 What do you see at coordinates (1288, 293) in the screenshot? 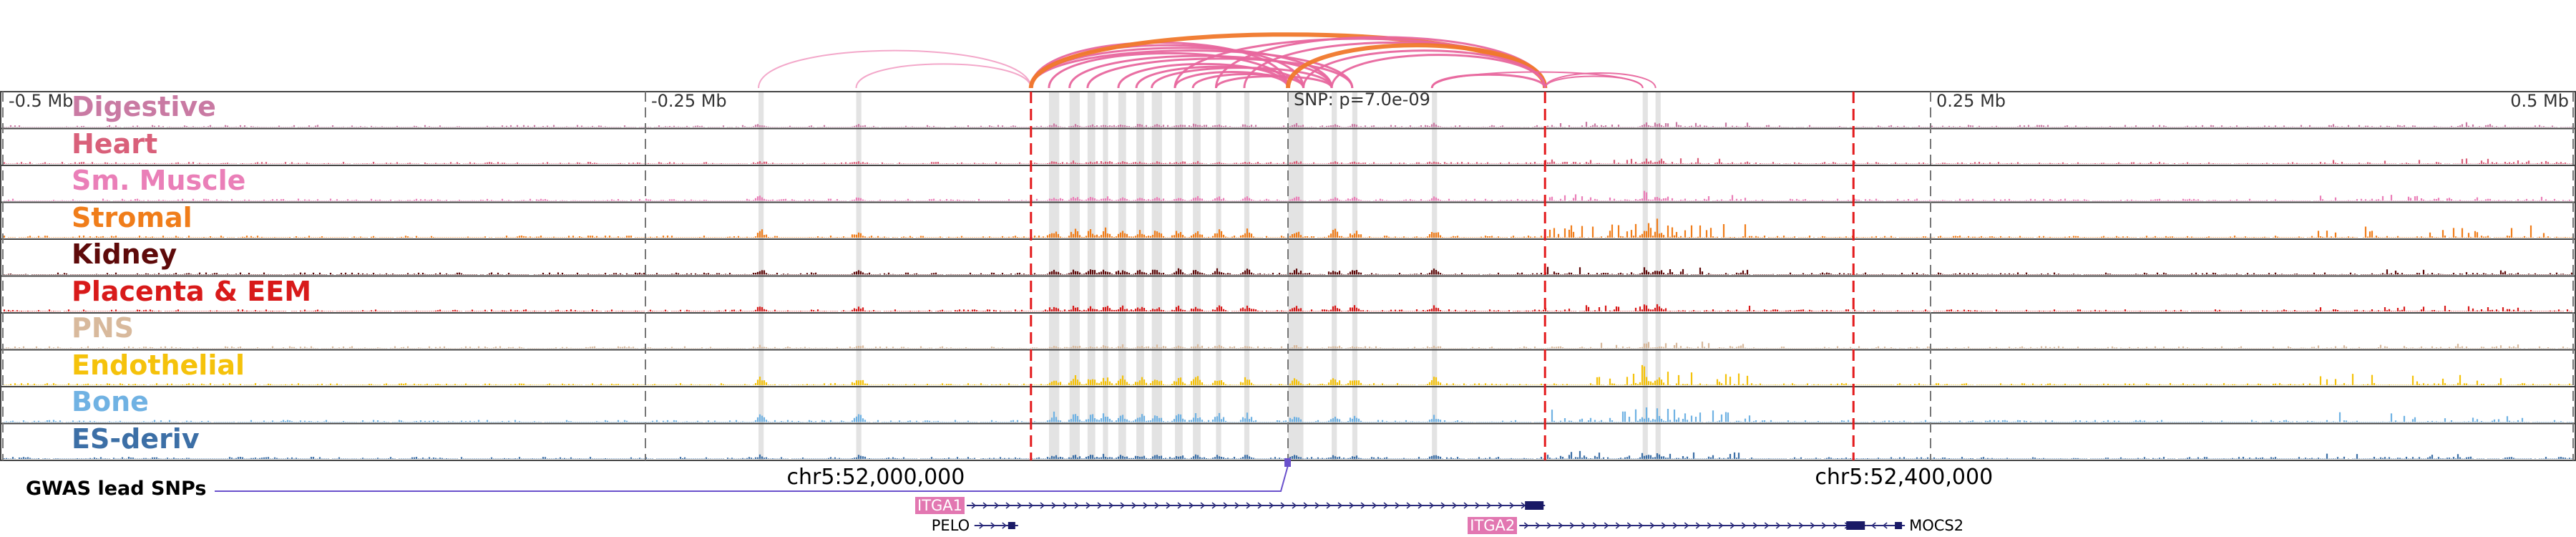
I see `track-placenta-eem` at bounding box center [1288, 293].